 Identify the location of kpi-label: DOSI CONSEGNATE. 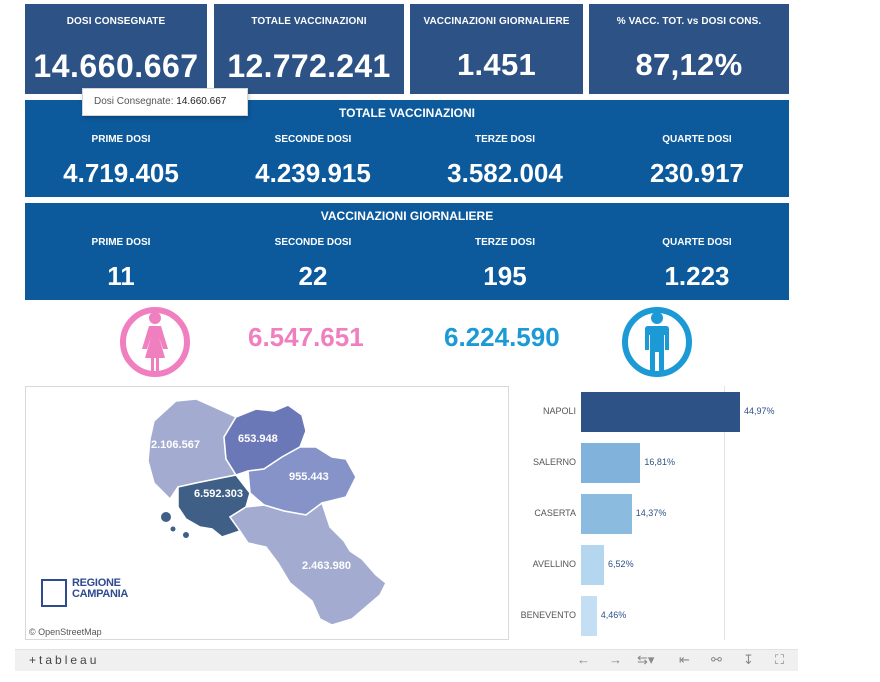
(116, 21).